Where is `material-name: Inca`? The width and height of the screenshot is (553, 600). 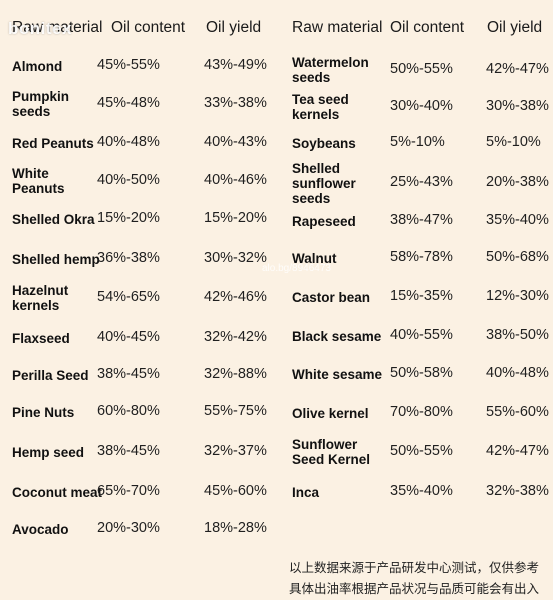 material-name: Inca is located at coordinates (306, 492).